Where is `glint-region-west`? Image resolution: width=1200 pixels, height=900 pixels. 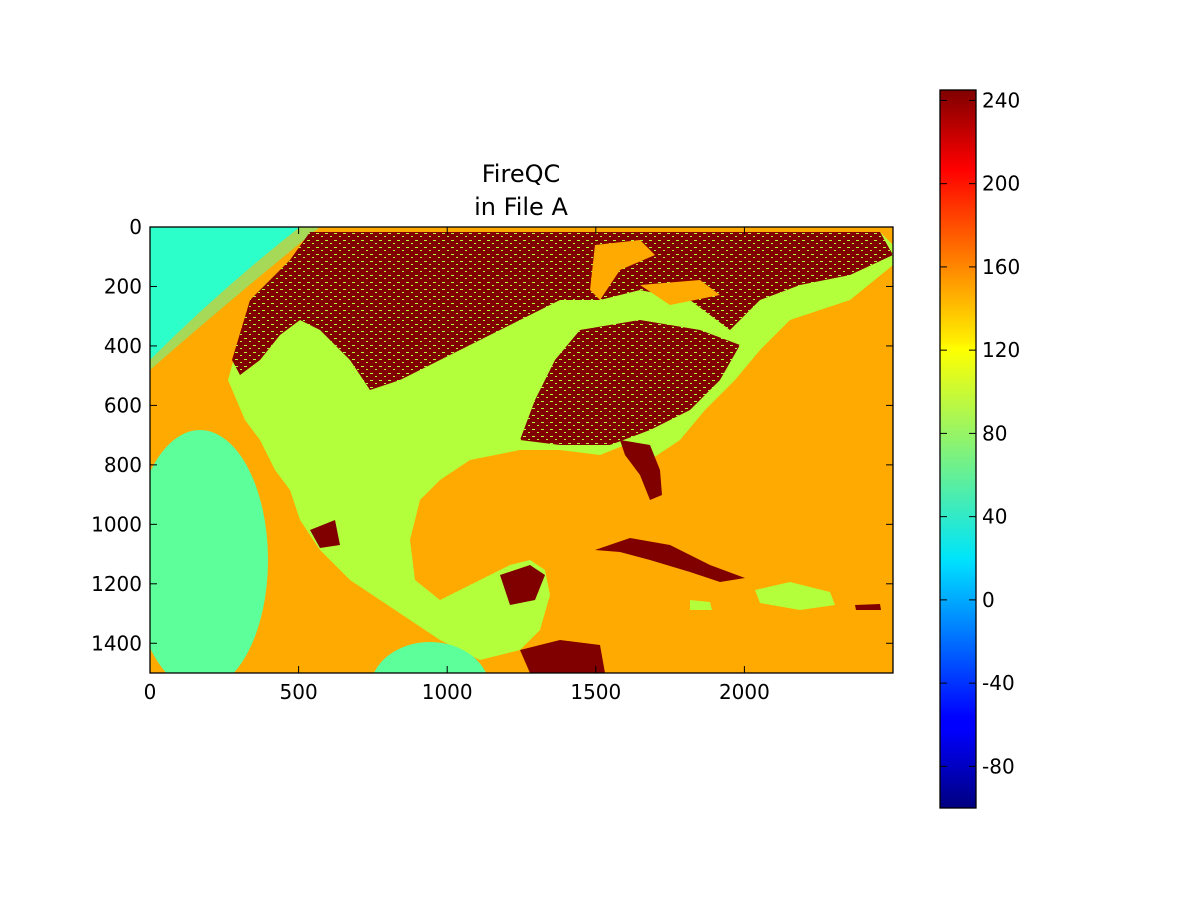
glint-region-west is located at coordinates (209, 551).